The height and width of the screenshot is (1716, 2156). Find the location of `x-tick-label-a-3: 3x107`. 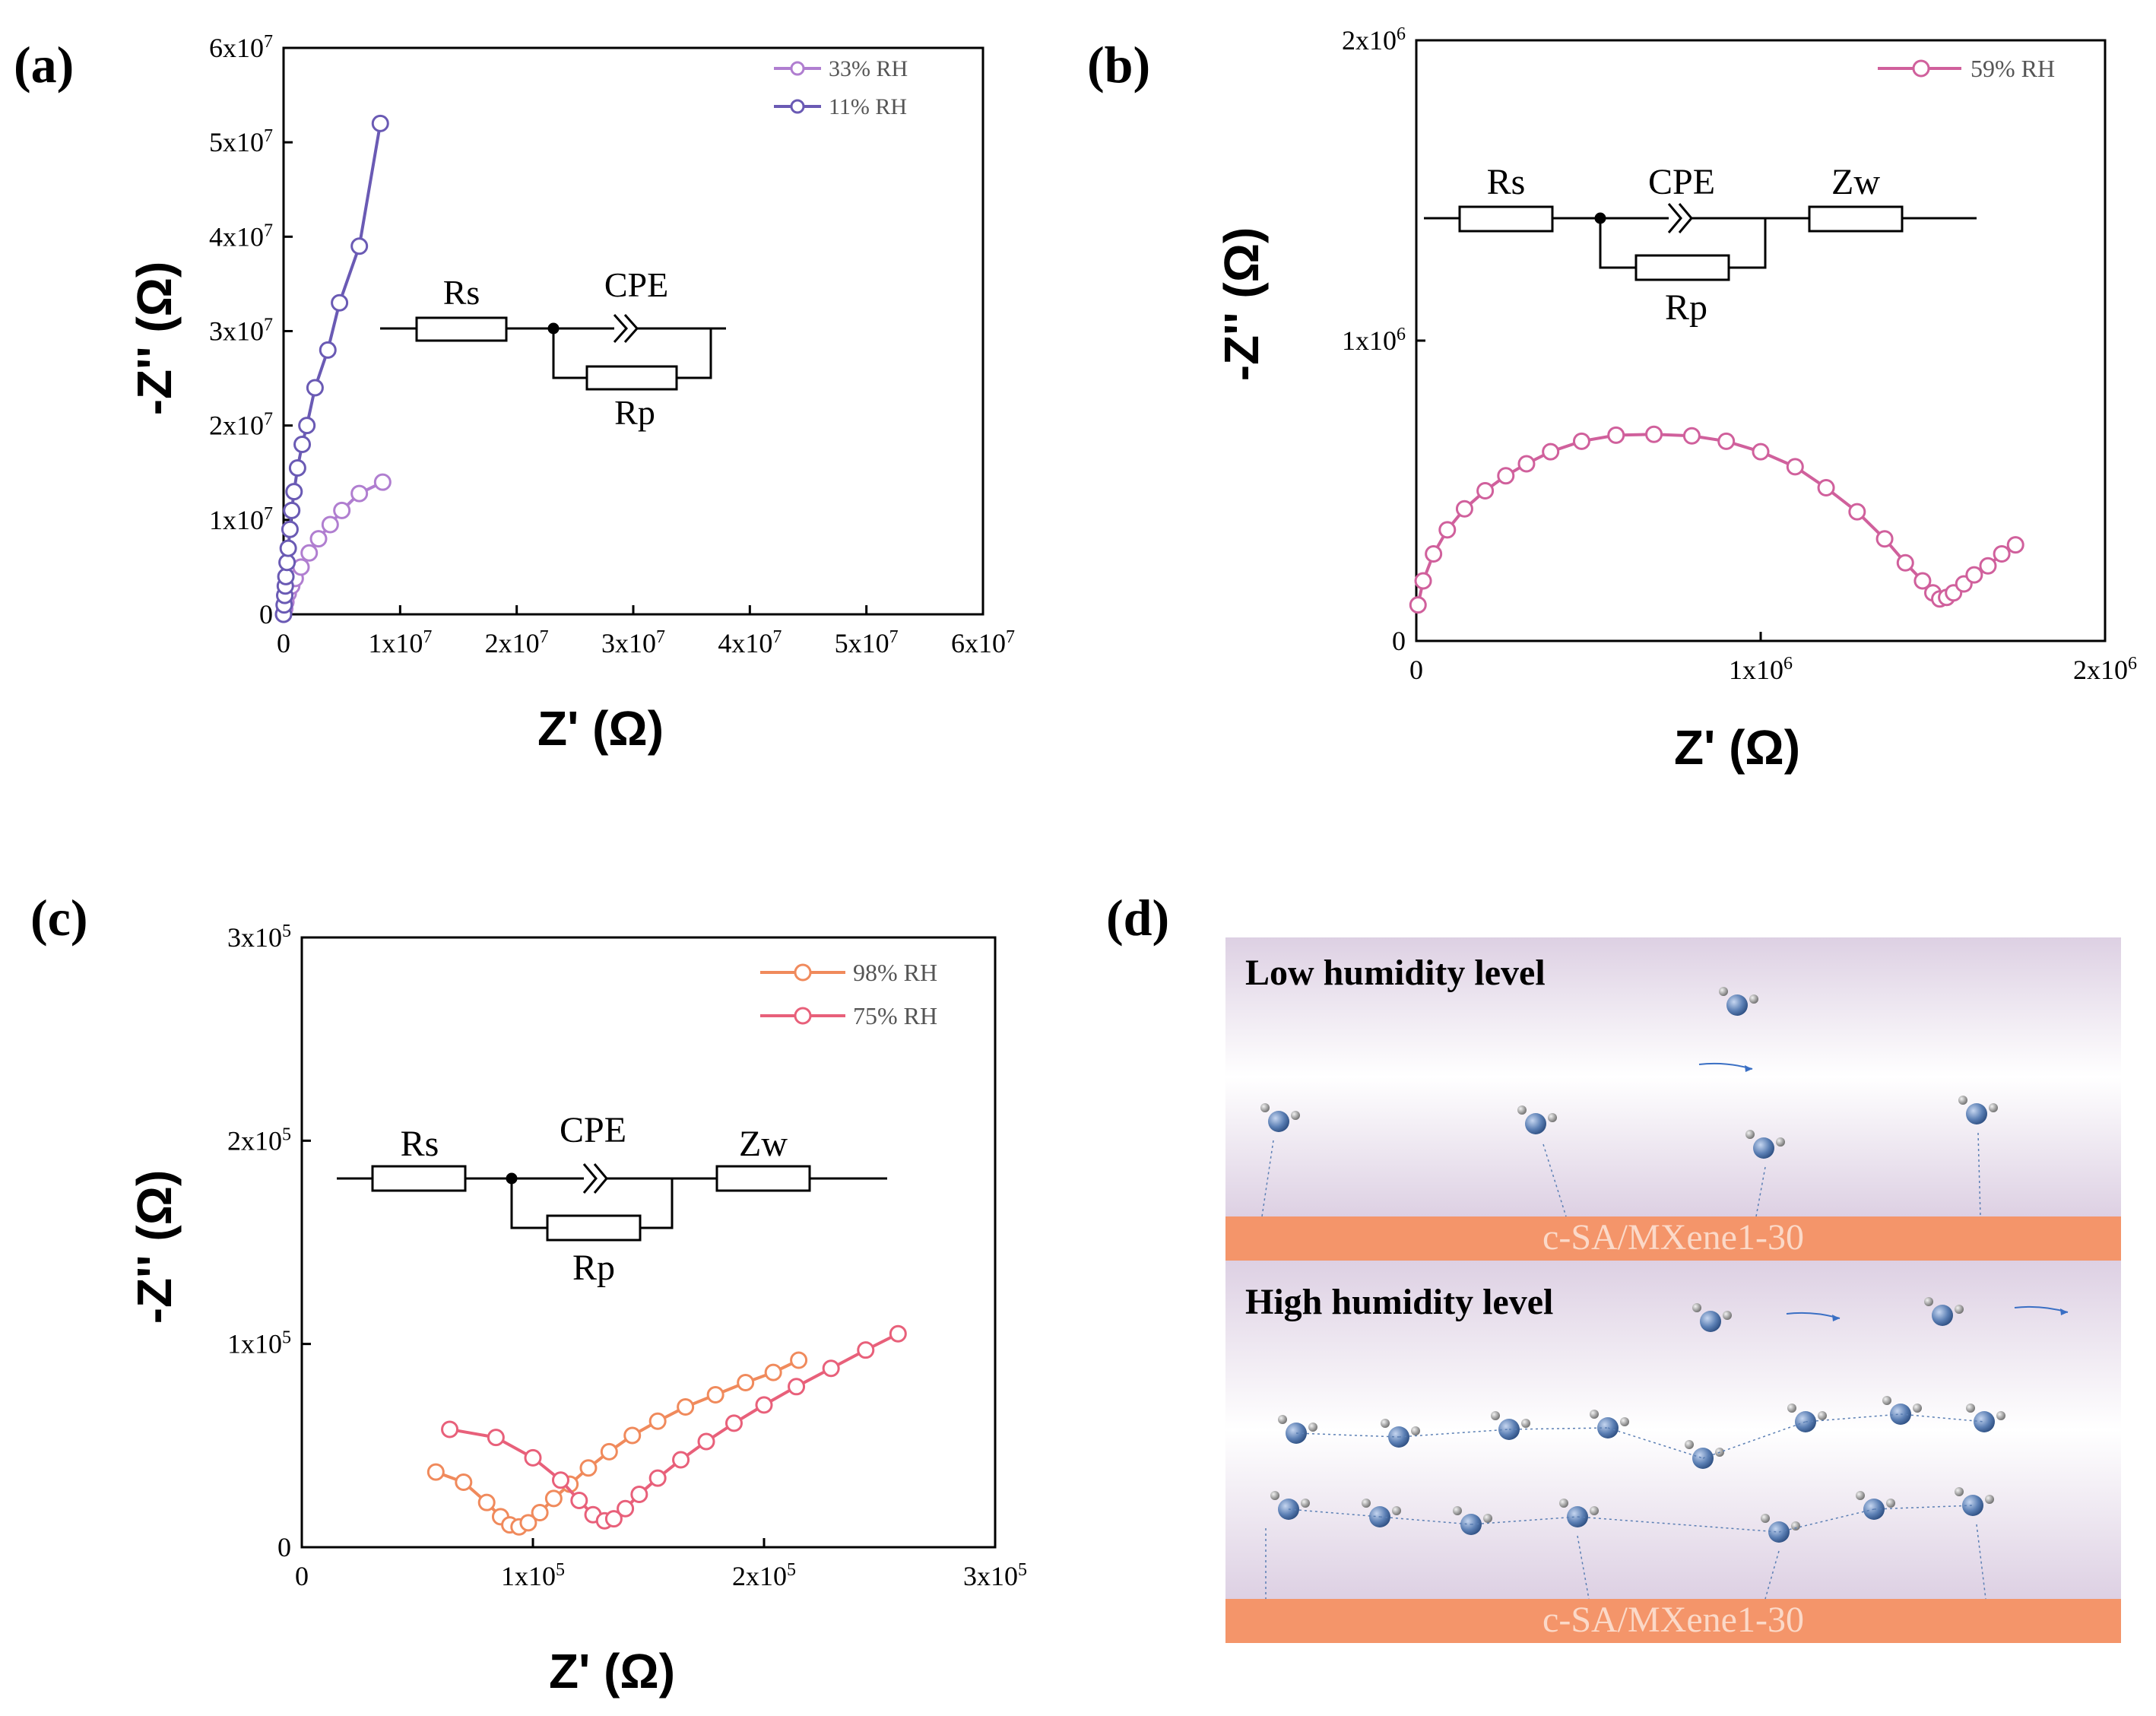

x-tick-label-a-3: 3x107 is located at coordinates (633, 643).